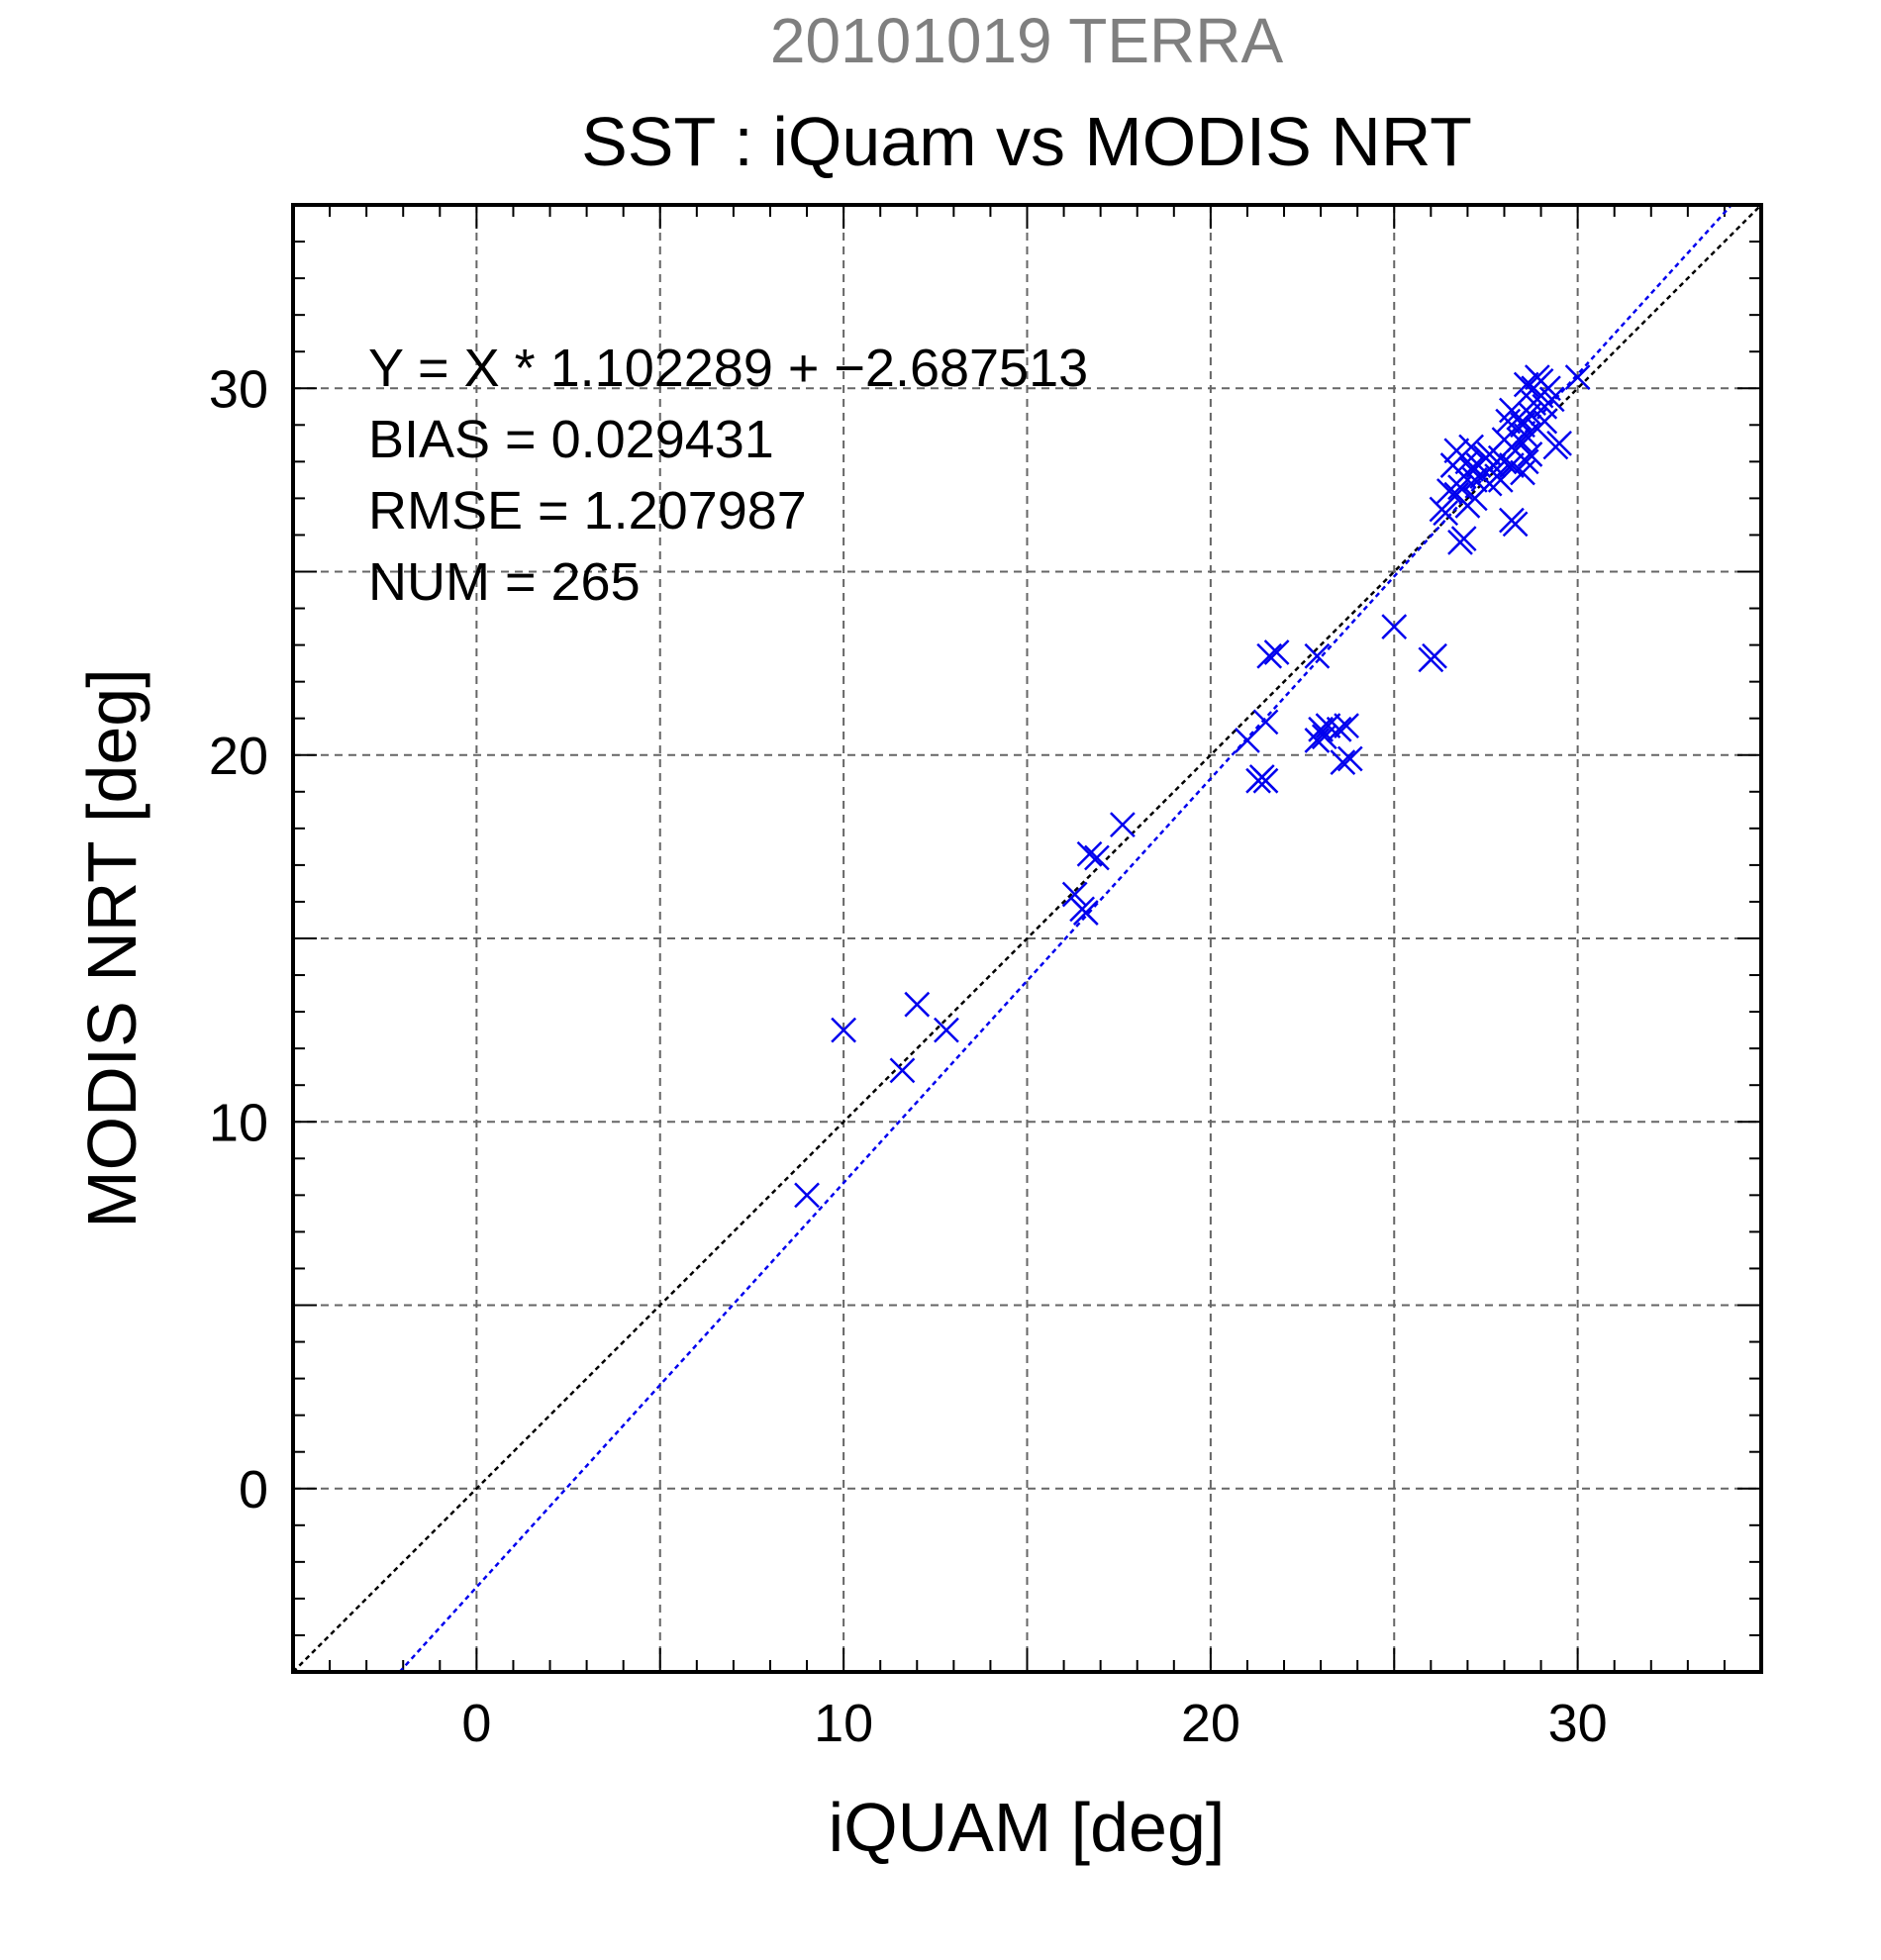  I want to click on chart-title: SST : iQuam vs MODIS NRT, so click(1026, 141).